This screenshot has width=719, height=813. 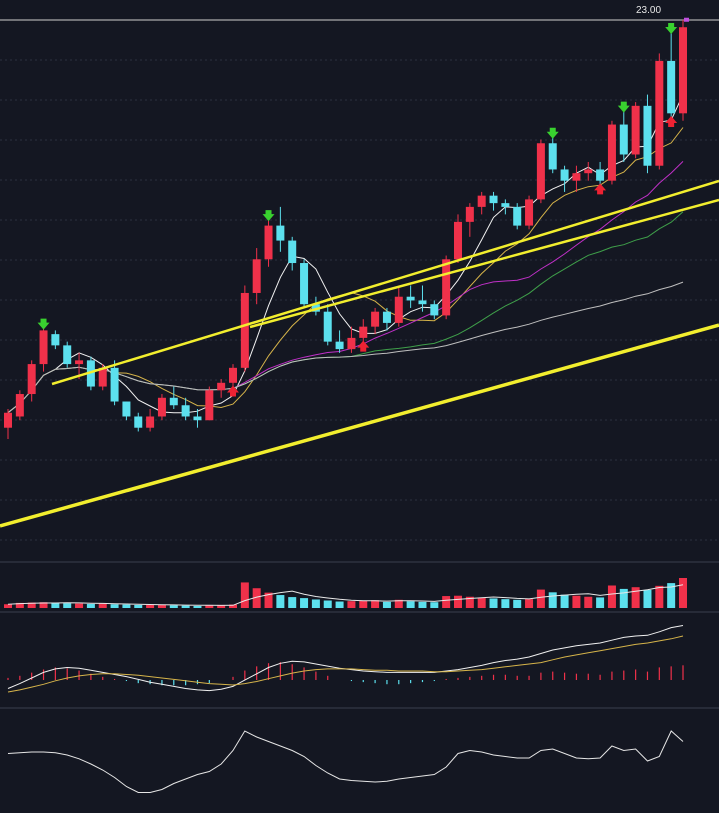 I want to click on volume-ma-line, so click(x=345, y=595).